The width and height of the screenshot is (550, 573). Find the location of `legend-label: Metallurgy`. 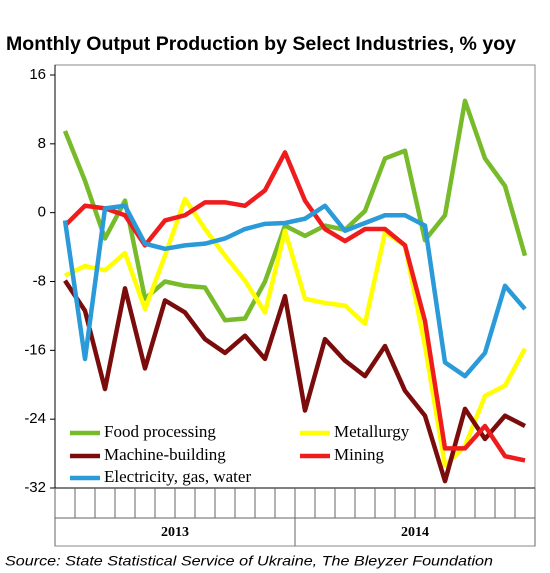

legend-label: Metallurgy is located at coordinates (372, 431).